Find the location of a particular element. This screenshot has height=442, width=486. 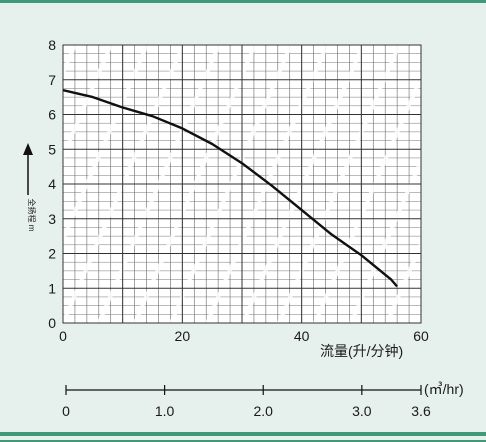

y-tick-label: 3 is located at coordinates (52, 219).